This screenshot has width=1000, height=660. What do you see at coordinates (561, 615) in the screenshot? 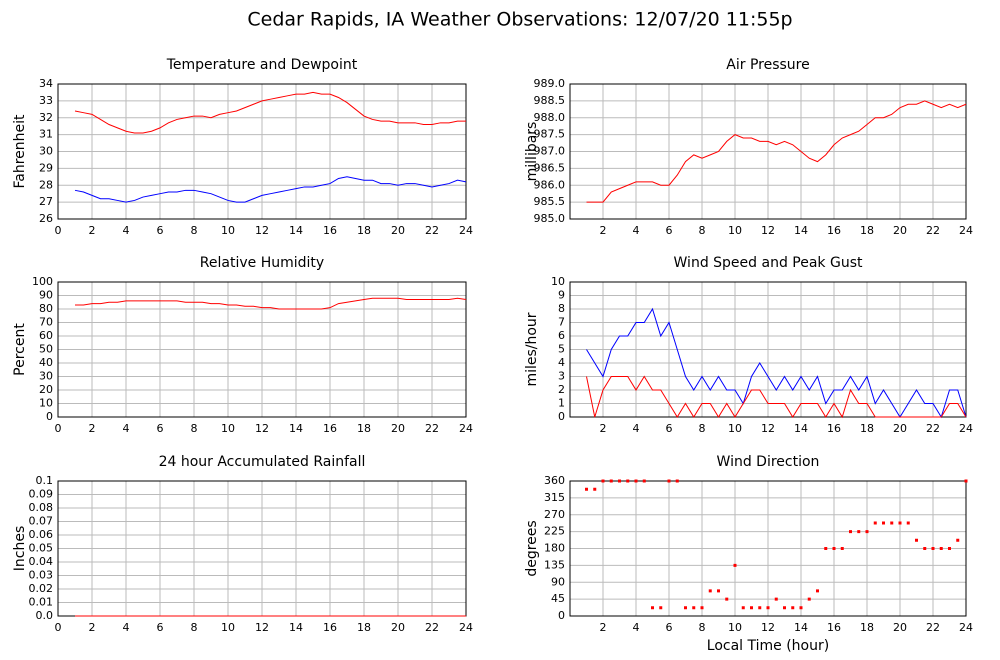
I see `y-tick-label: 0` at bounding box center [561, 615].